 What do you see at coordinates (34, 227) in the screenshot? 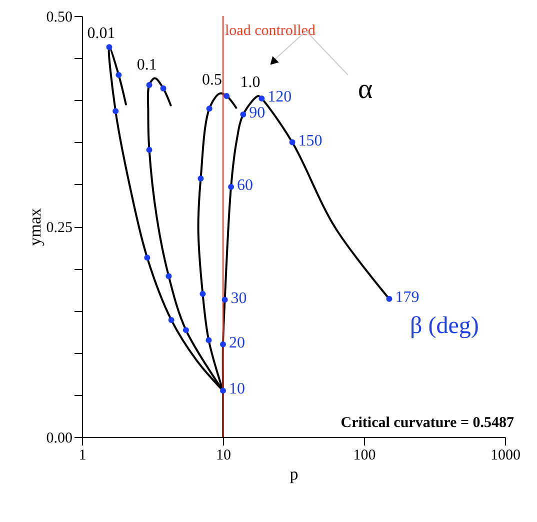
I see `y-axis-title: ymax` at bounding box center [34, 227].